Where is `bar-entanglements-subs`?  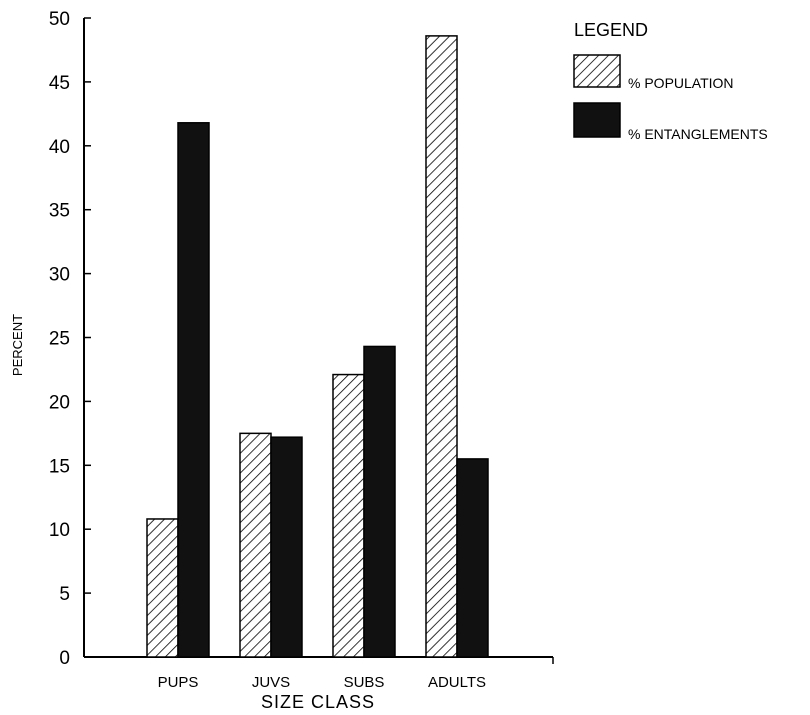 bar-entanglements-subs is located at coordinates (379, 501).